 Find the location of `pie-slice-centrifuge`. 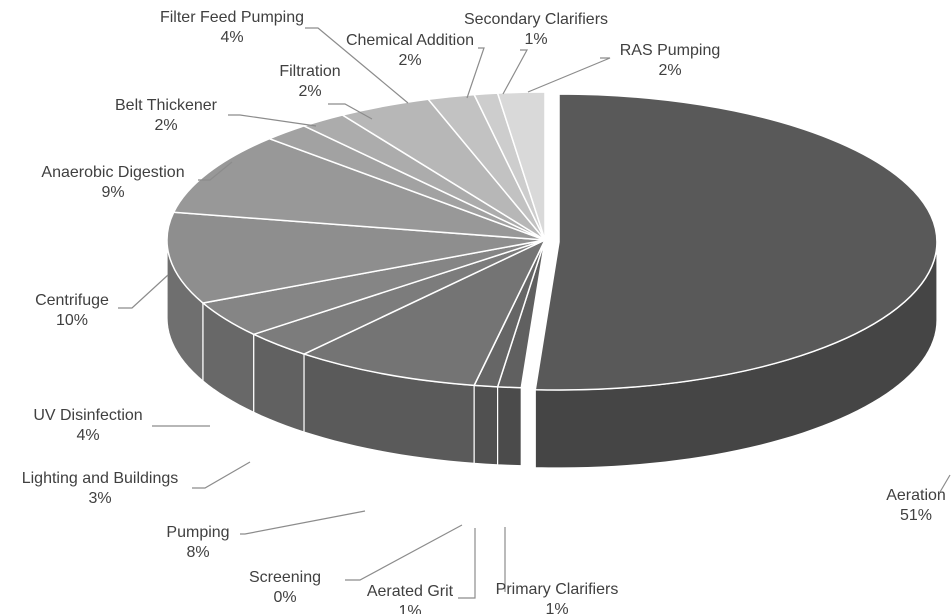

pie-slice-centrifuge is located at coordinates (356, 257).